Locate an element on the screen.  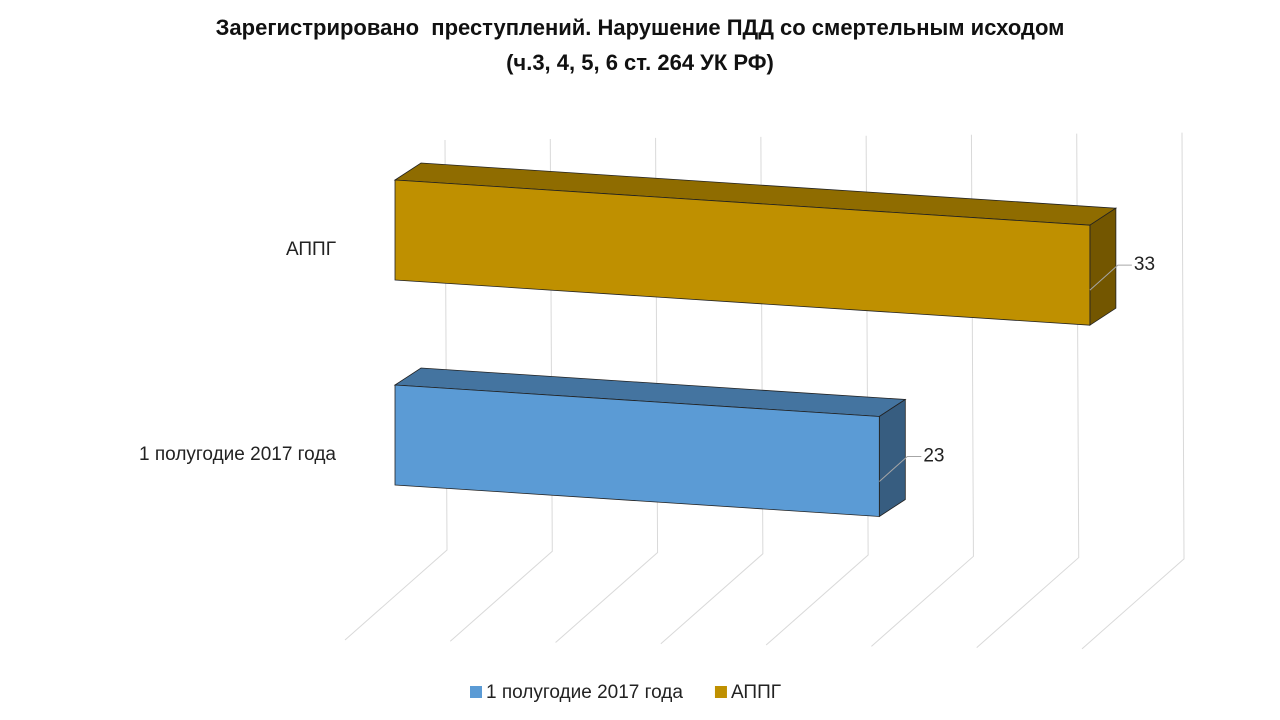
chart-subtitle: (ч.3, 4, 5, 6 ст. 264 УК РФ) is located at coordinates (640, 62).